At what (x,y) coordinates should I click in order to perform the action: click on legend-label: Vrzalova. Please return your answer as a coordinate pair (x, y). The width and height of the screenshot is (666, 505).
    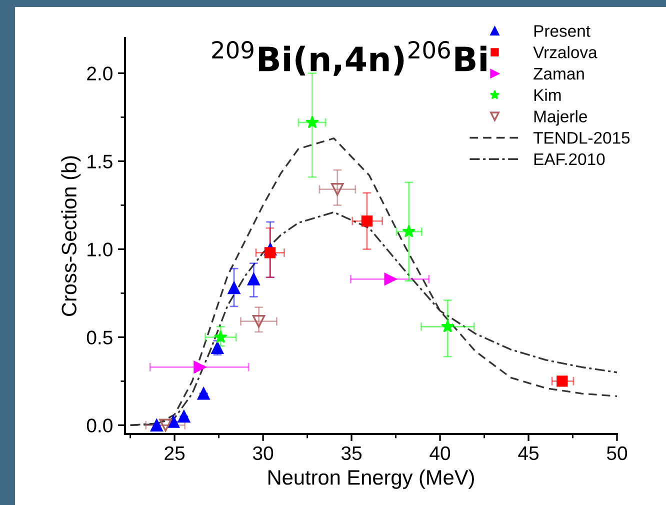
    Looking at the image, I should click on (565, 52).